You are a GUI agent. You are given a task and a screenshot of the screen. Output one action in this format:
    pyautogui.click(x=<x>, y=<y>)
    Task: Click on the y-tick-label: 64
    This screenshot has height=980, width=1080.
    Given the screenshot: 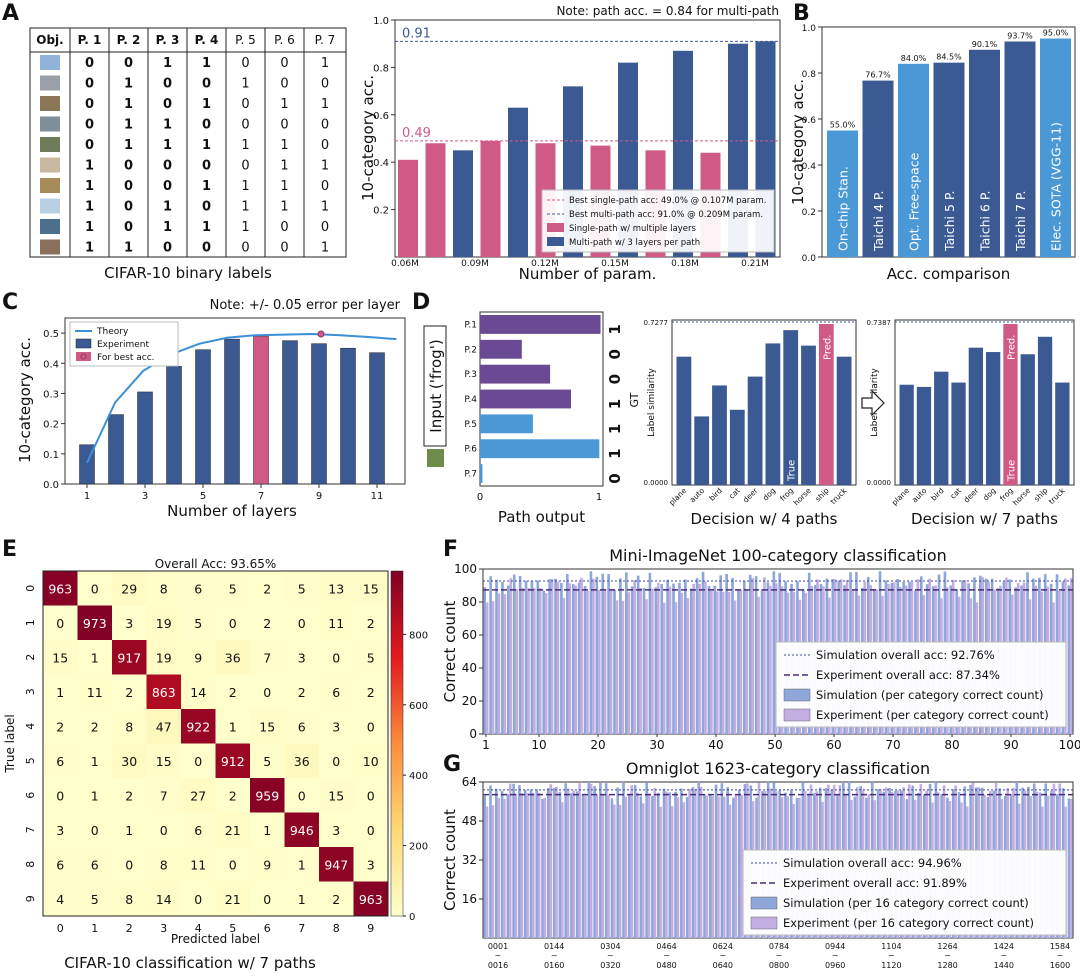 What is the action you would take?
    pyautogui.click(x=469, y=782)
    